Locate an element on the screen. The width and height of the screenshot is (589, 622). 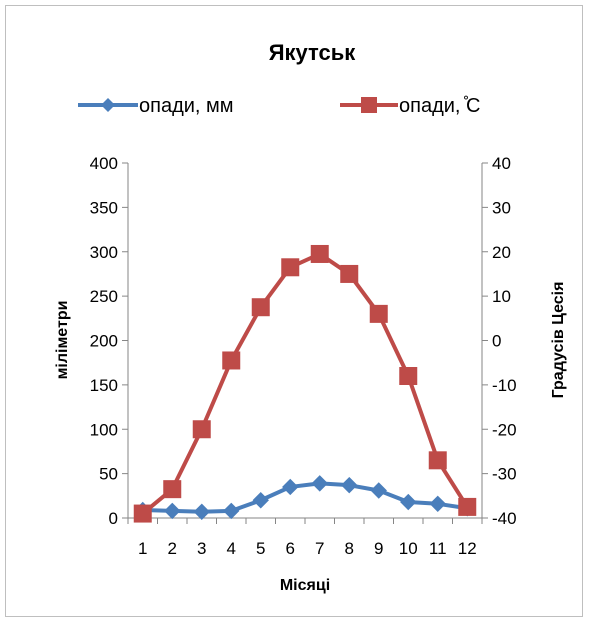
x-tick-label: 1 is located at coordinates (142, 548).